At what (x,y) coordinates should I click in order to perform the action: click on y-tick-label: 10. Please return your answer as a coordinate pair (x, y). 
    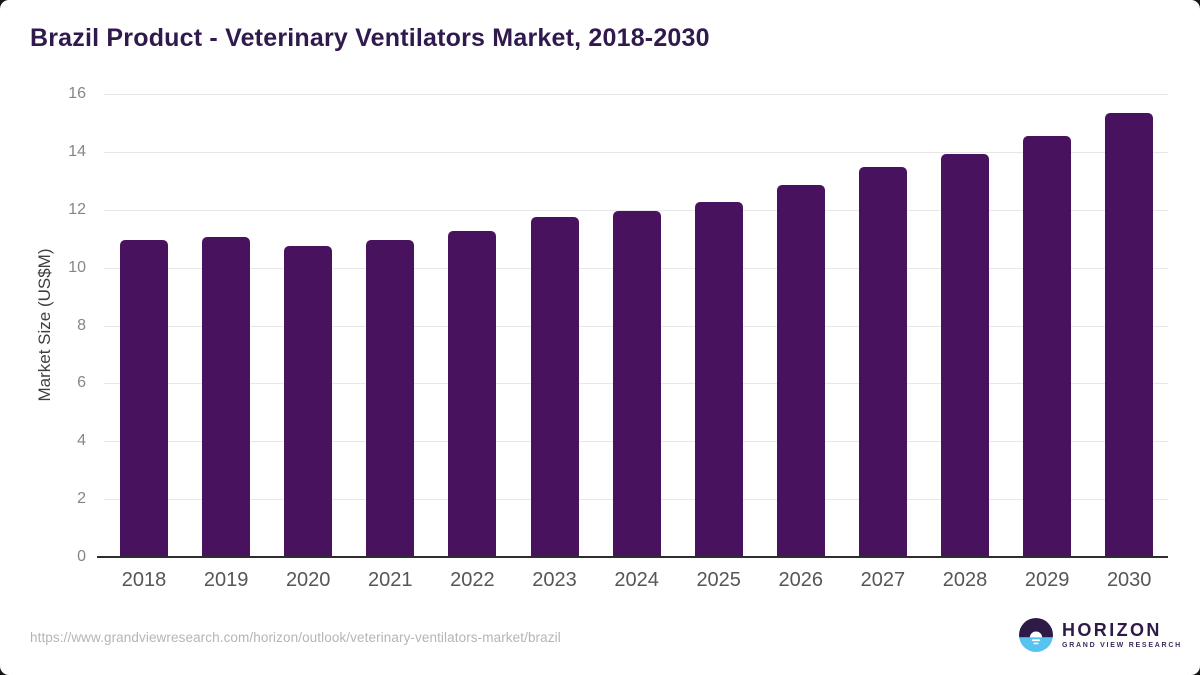
    Looking at the image, I should click on (77, 267).